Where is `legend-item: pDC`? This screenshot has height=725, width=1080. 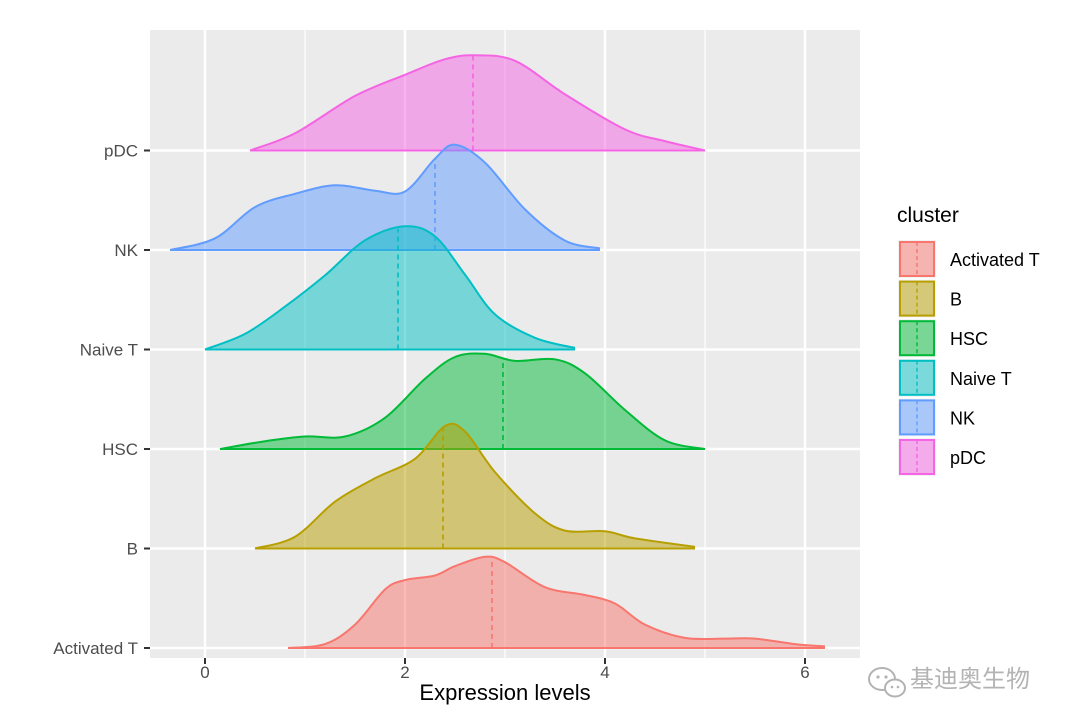 legend-item: pDC is located at coordinates (942, 457).